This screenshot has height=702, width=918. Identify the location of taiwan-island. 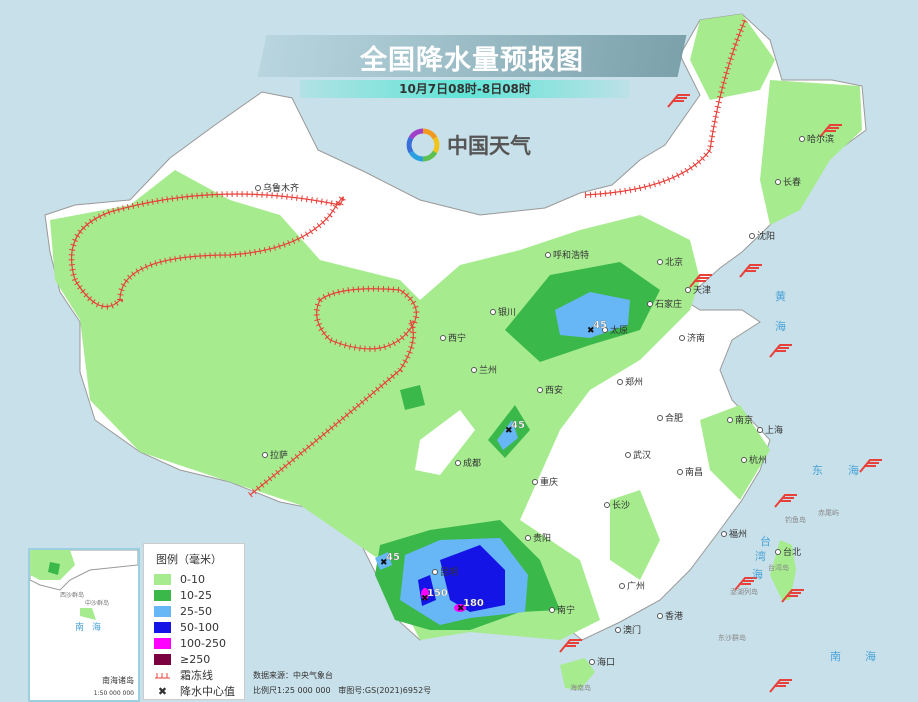
(783, 570).